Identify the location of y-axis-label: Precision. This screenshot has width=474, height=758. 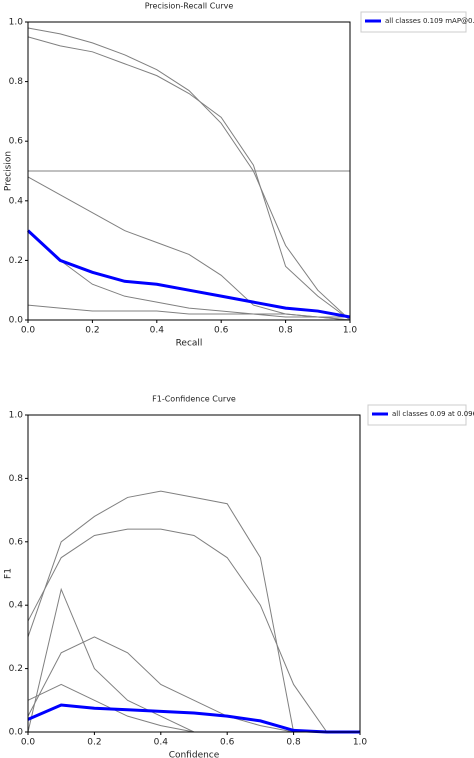
(9, 171).